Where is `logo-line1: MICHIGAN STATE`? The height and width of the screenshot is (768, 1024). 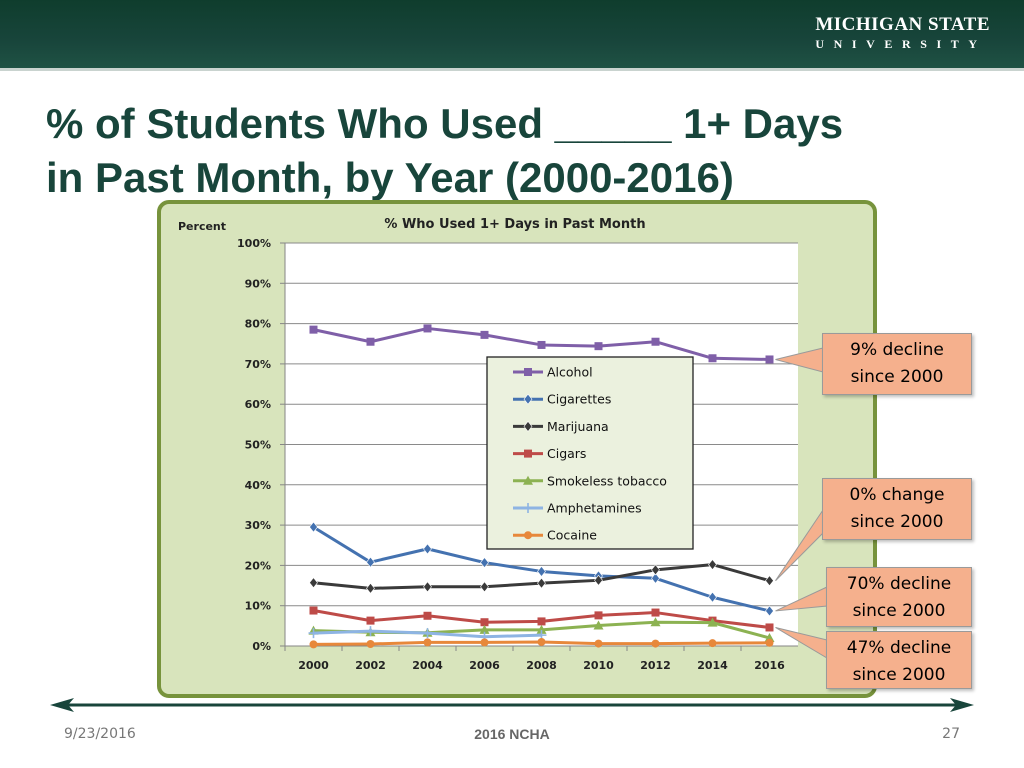 logo-line1: MICHIGAN STATE is located at coordinates (902, 24).